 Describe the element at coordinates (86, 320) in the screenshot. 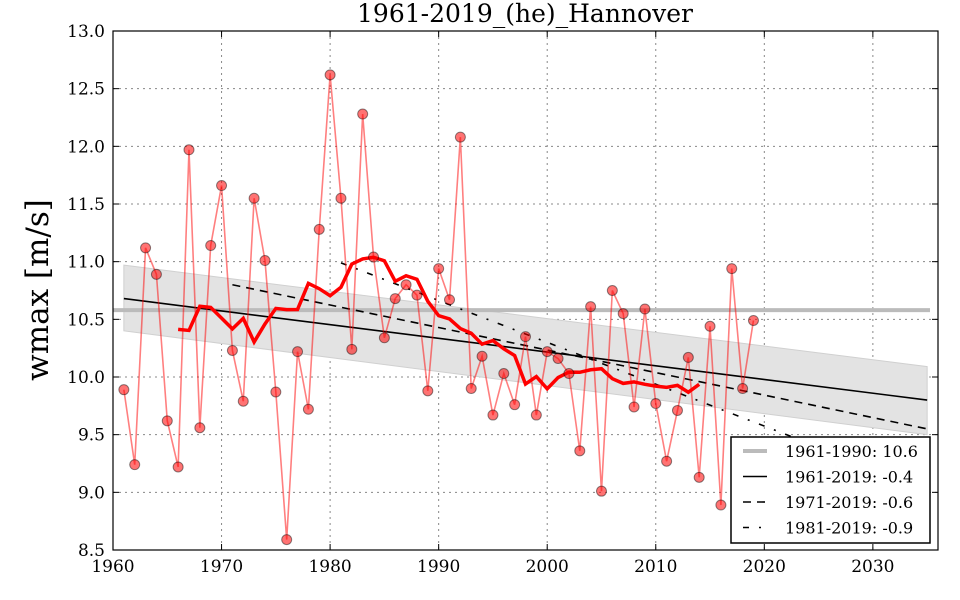

I see `y-tick-label: 10.5` at that location.